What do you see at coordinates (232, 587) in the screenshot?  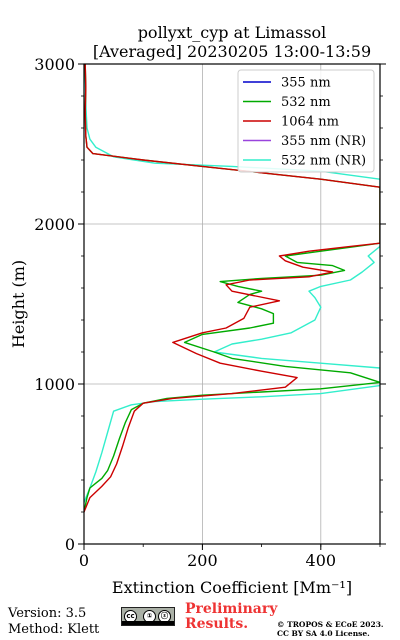 I see `x-axis-label: Extinction Coefficient [Mm⁻¹]` at bounding box center [232, 587].